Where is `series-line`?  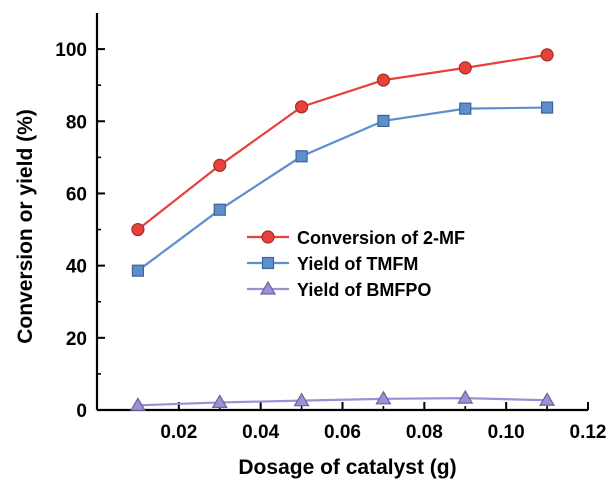
series-line is located at coordinates (342, 401).